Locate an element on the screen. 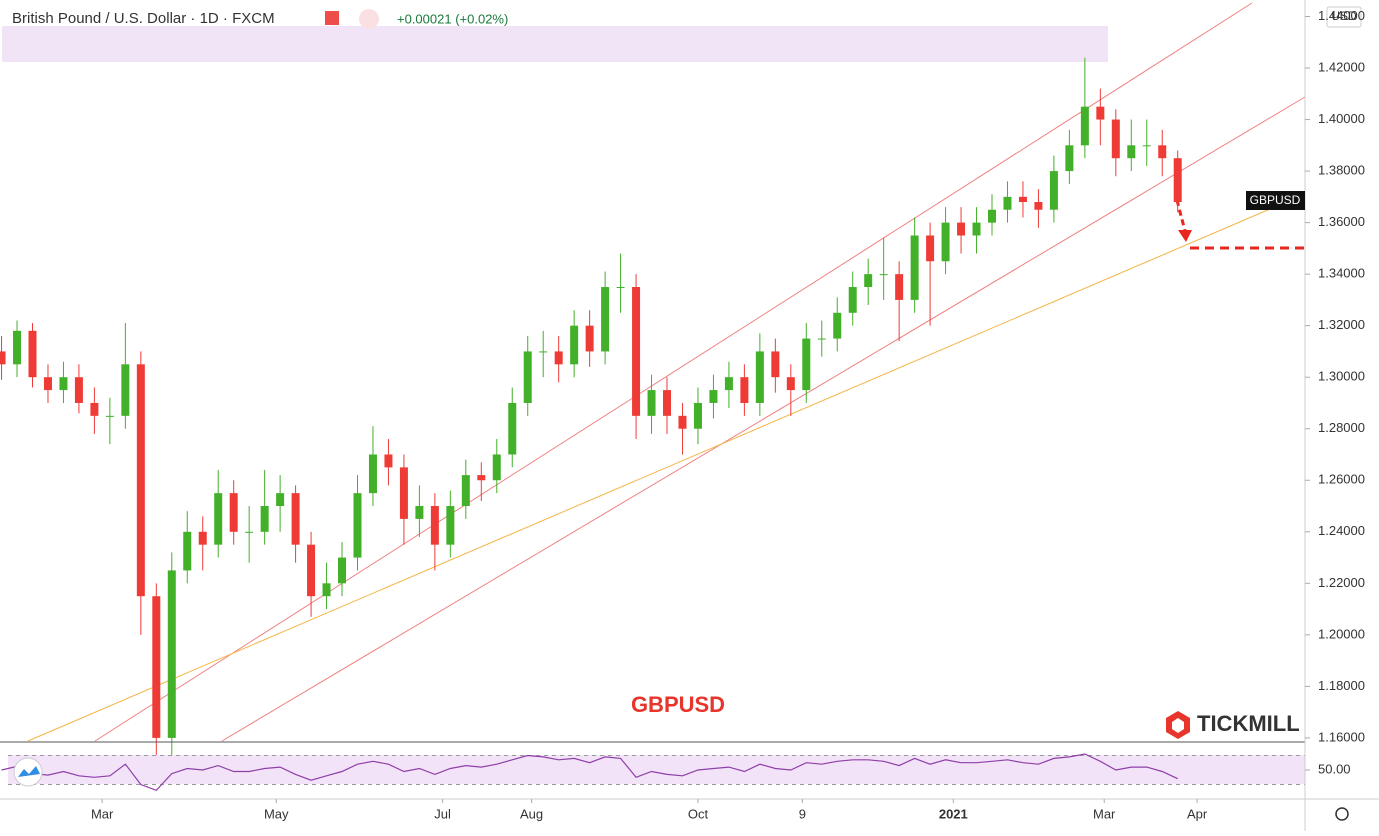 The image size is (1379, 836). brand-logo-inner is located at coordinates (1178, 725).